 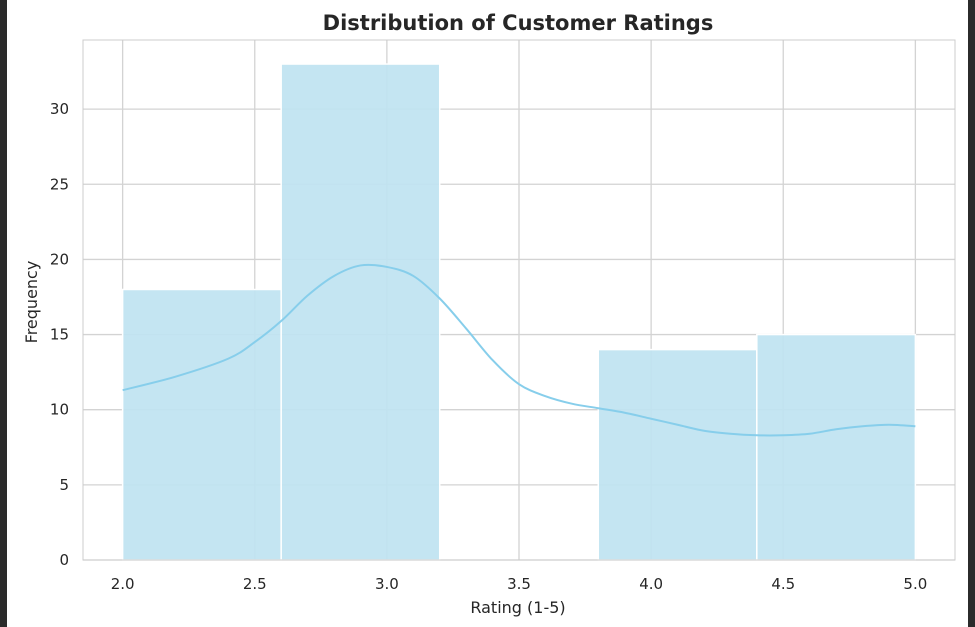 What do you see at coordinates (64, 485) in the screenshot?
I see `y-tick-label: 5` at bounding box center [64, 485].